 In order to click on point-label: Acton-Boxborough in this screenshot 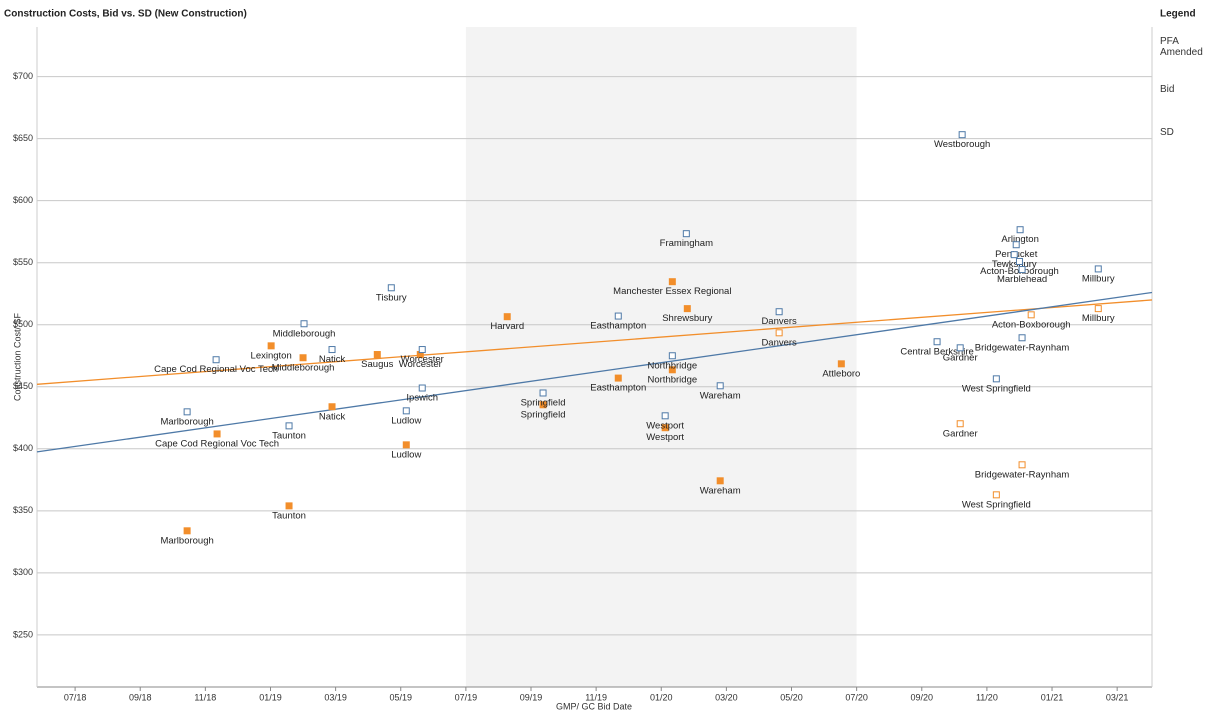, I will do `click(1031, 324)`.